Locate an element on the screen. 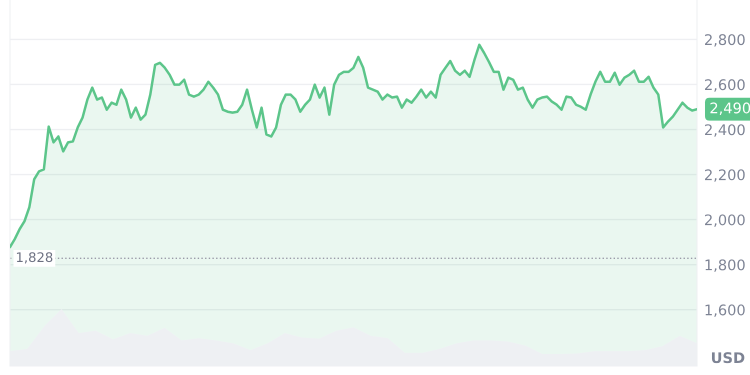 This screenshot has height=375, width=750. y-tick-label: 1,600 is located at coordinates (725, 310).